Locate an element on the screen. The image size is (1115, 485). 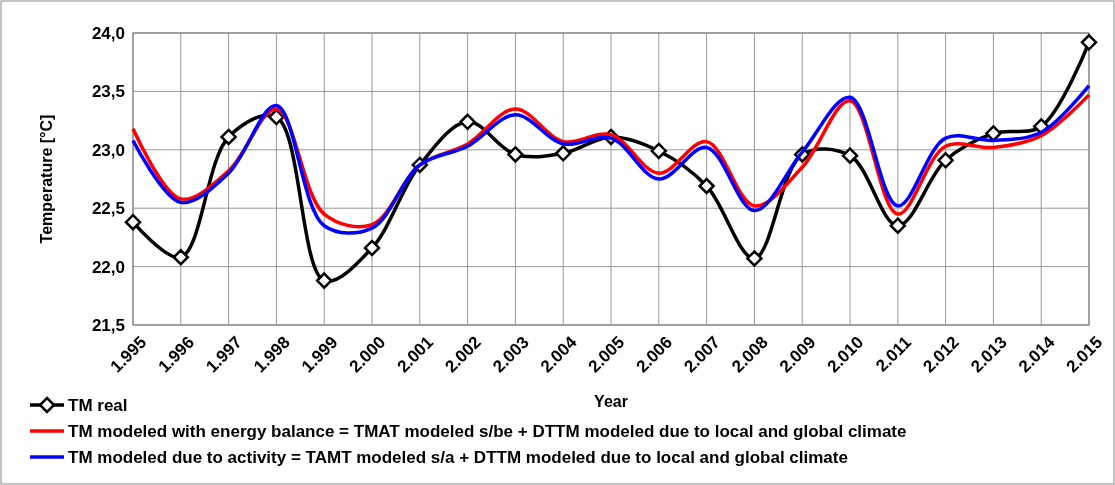
y-tick-label: 23,5 is located at coordinates (108, 92).